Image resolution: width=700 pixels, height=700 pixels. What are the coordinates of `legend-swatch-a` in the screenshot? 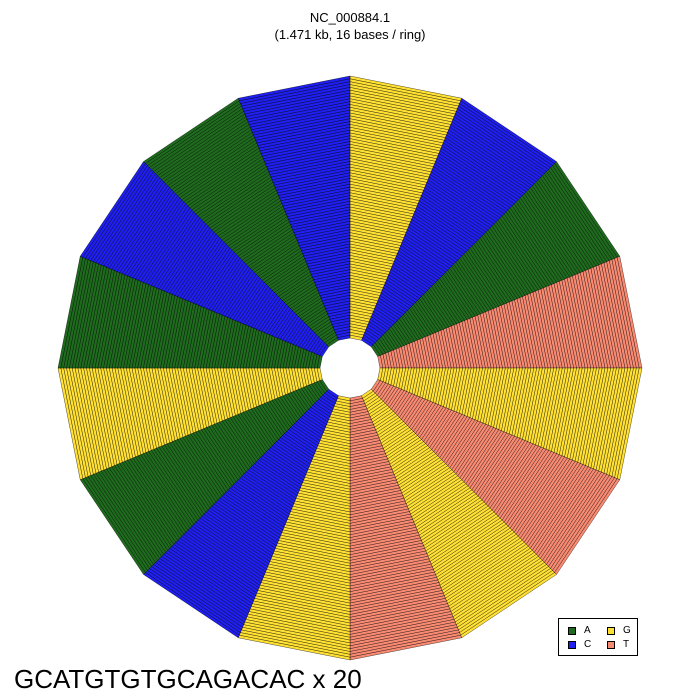 It's located at (572, 631).